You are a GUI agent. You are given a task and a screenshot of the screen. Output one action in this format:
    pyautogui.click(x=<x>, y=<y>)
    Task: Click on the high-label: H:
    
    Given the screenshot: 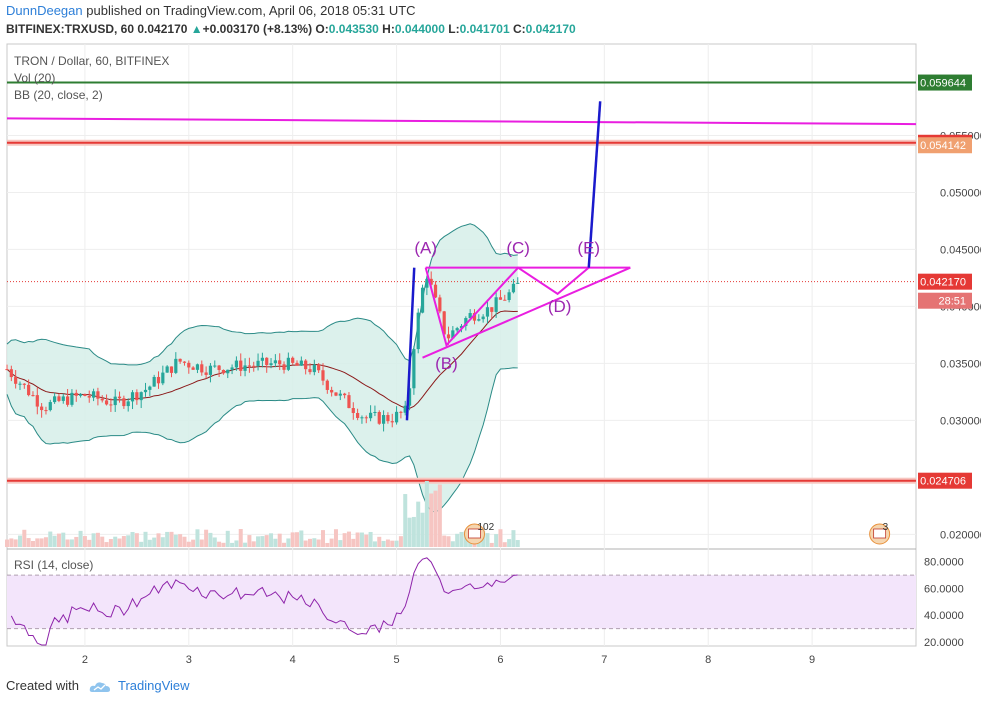 What is the action you would take?
    pyautogui.click(x=388, y=29)
    